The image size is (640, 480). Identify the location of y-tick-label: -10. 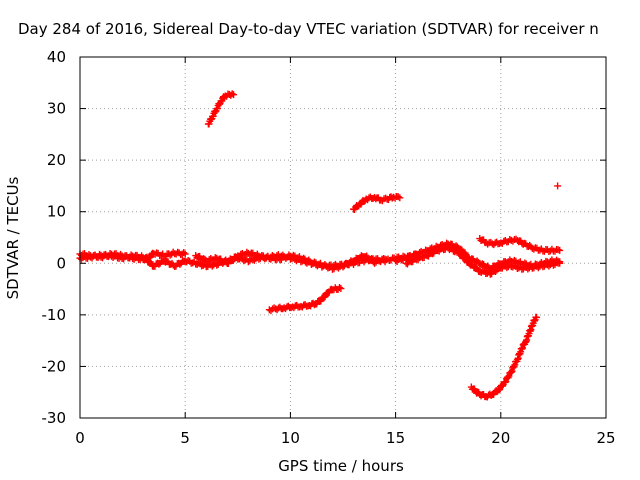
(54, 315).